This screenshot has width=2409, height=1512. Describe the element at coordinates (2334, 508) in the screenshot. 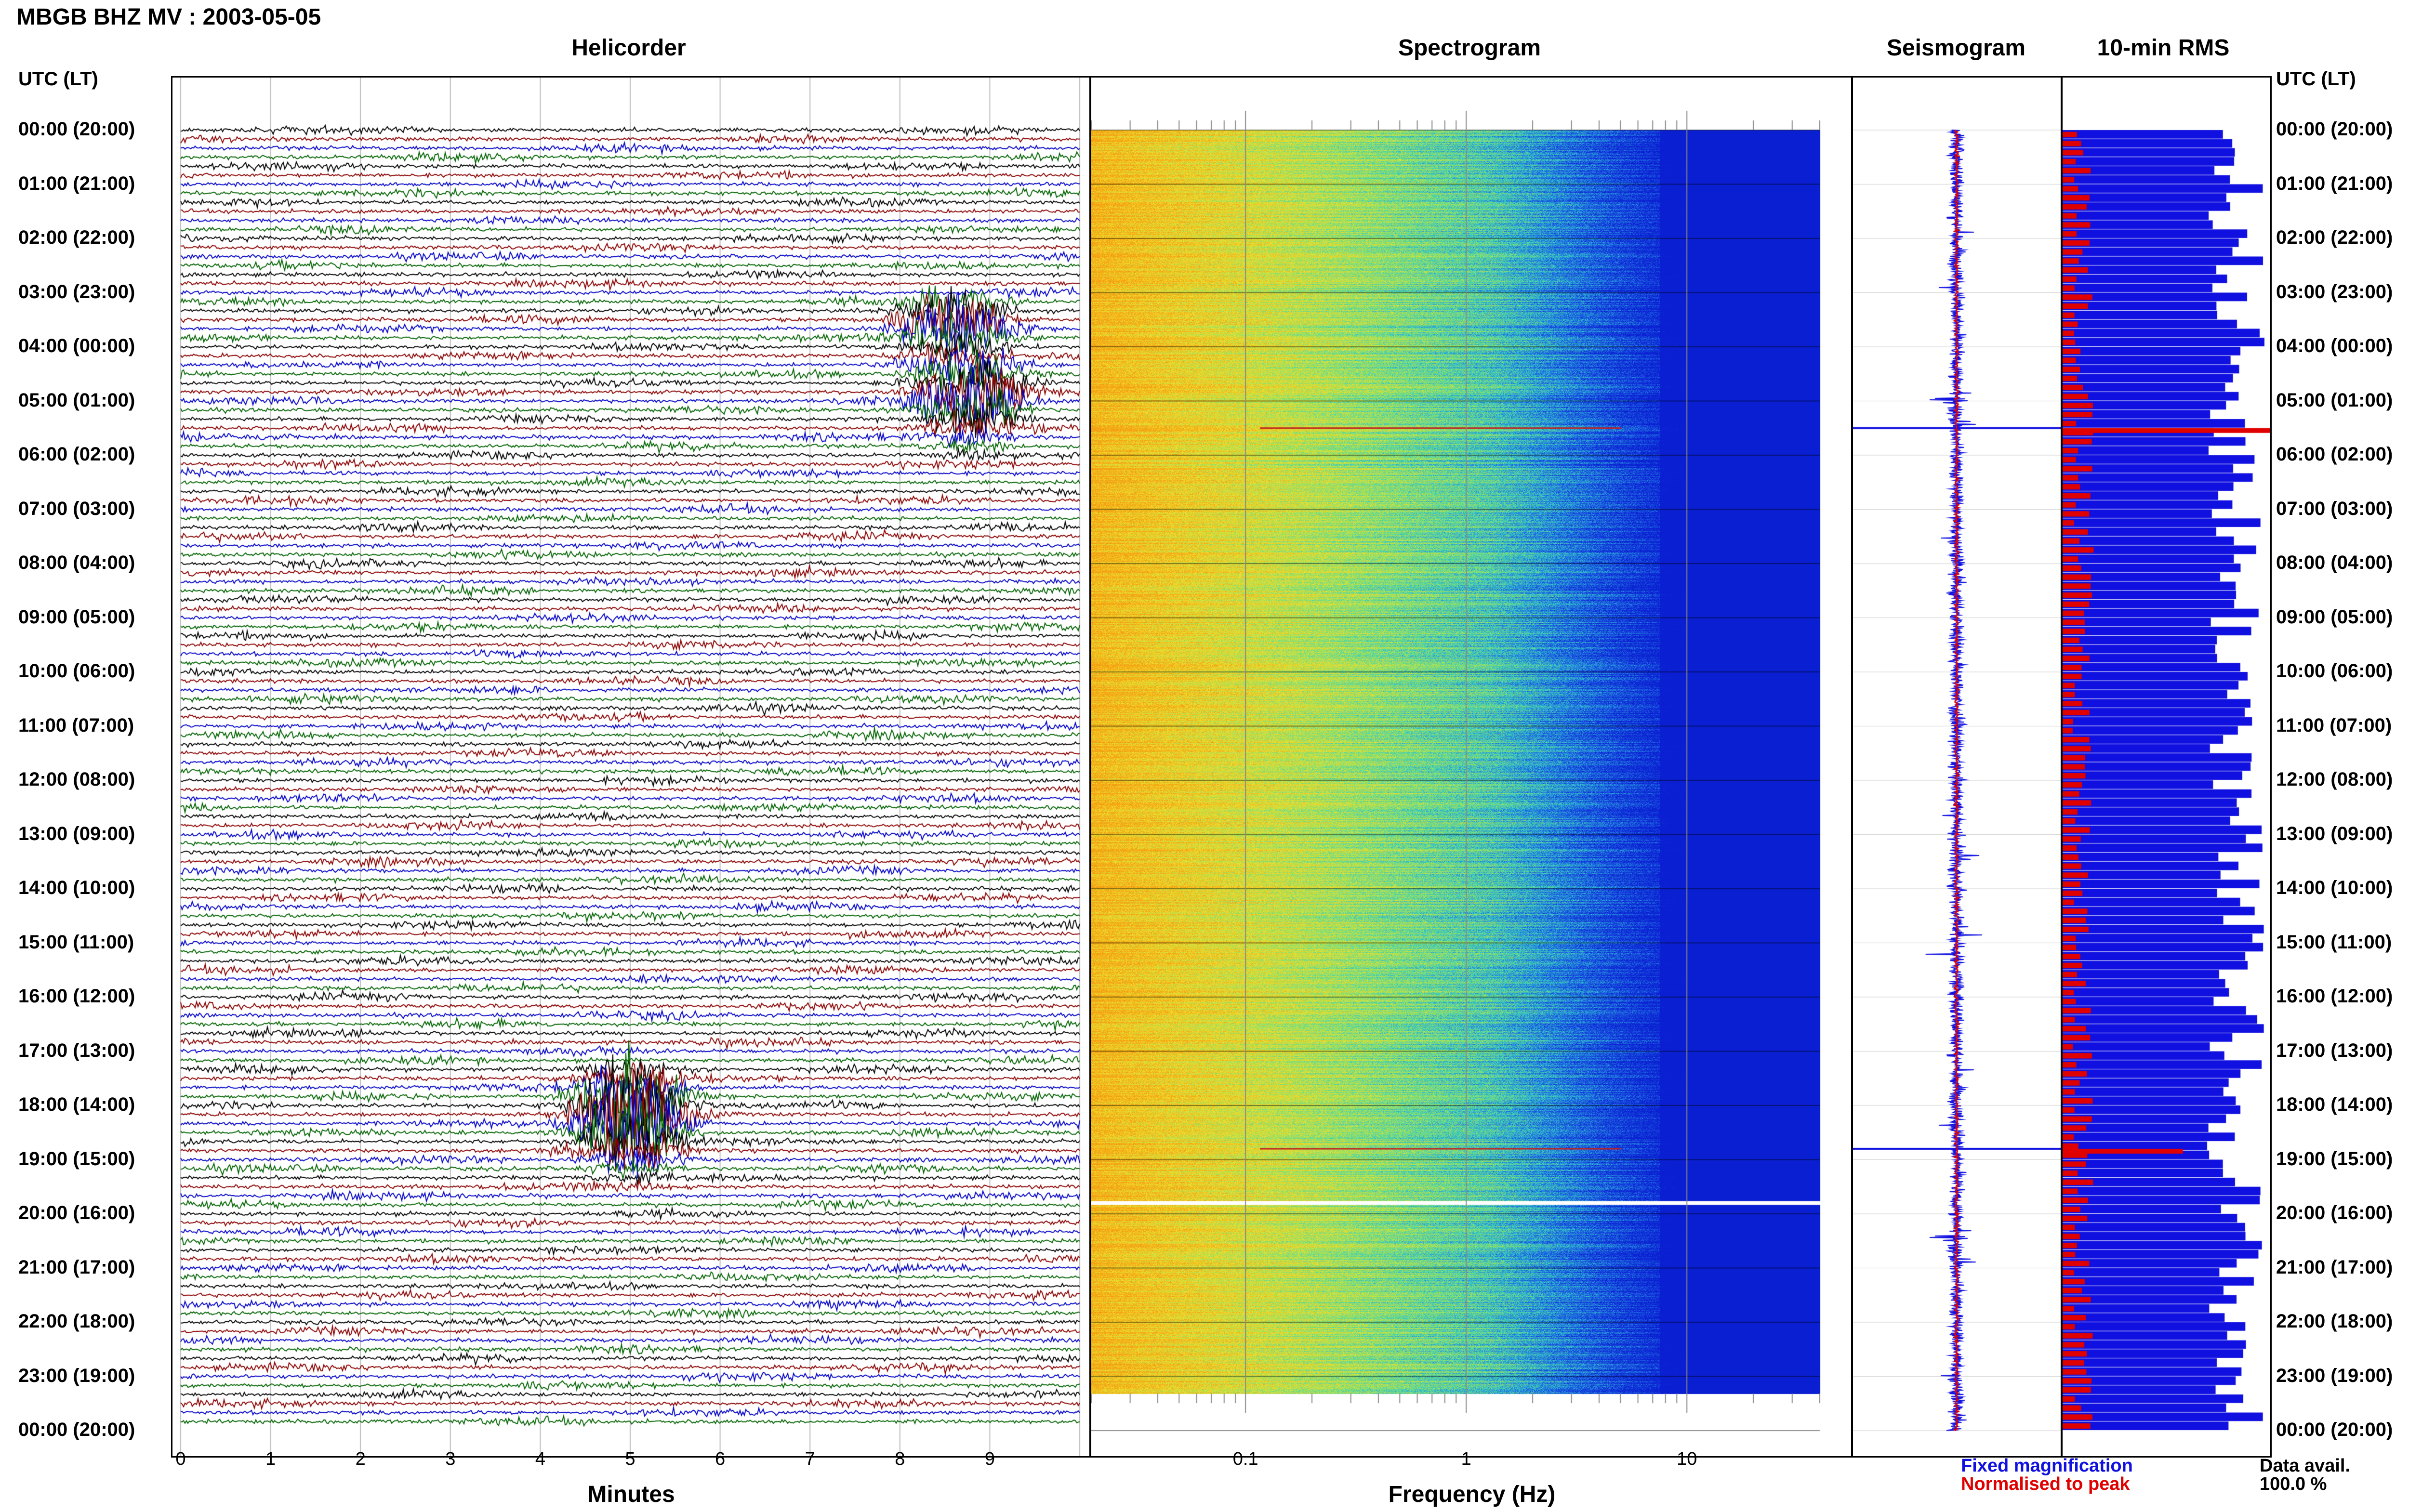

I see `right-time-label: 07:00 (03:00)` at that location.